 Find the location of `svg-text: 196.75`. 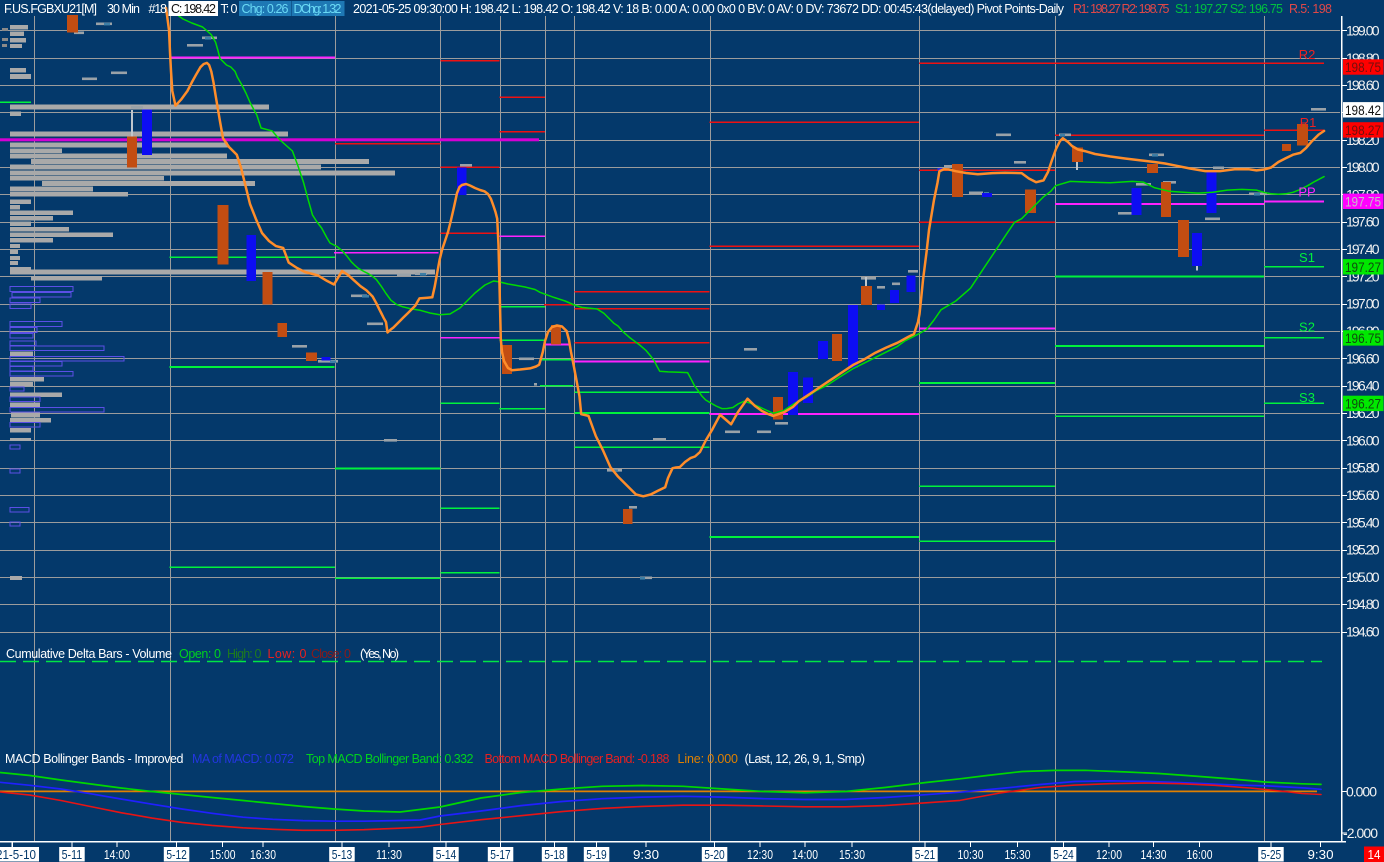

svg-text: 196.75 is located at coordinates (1363, 338).